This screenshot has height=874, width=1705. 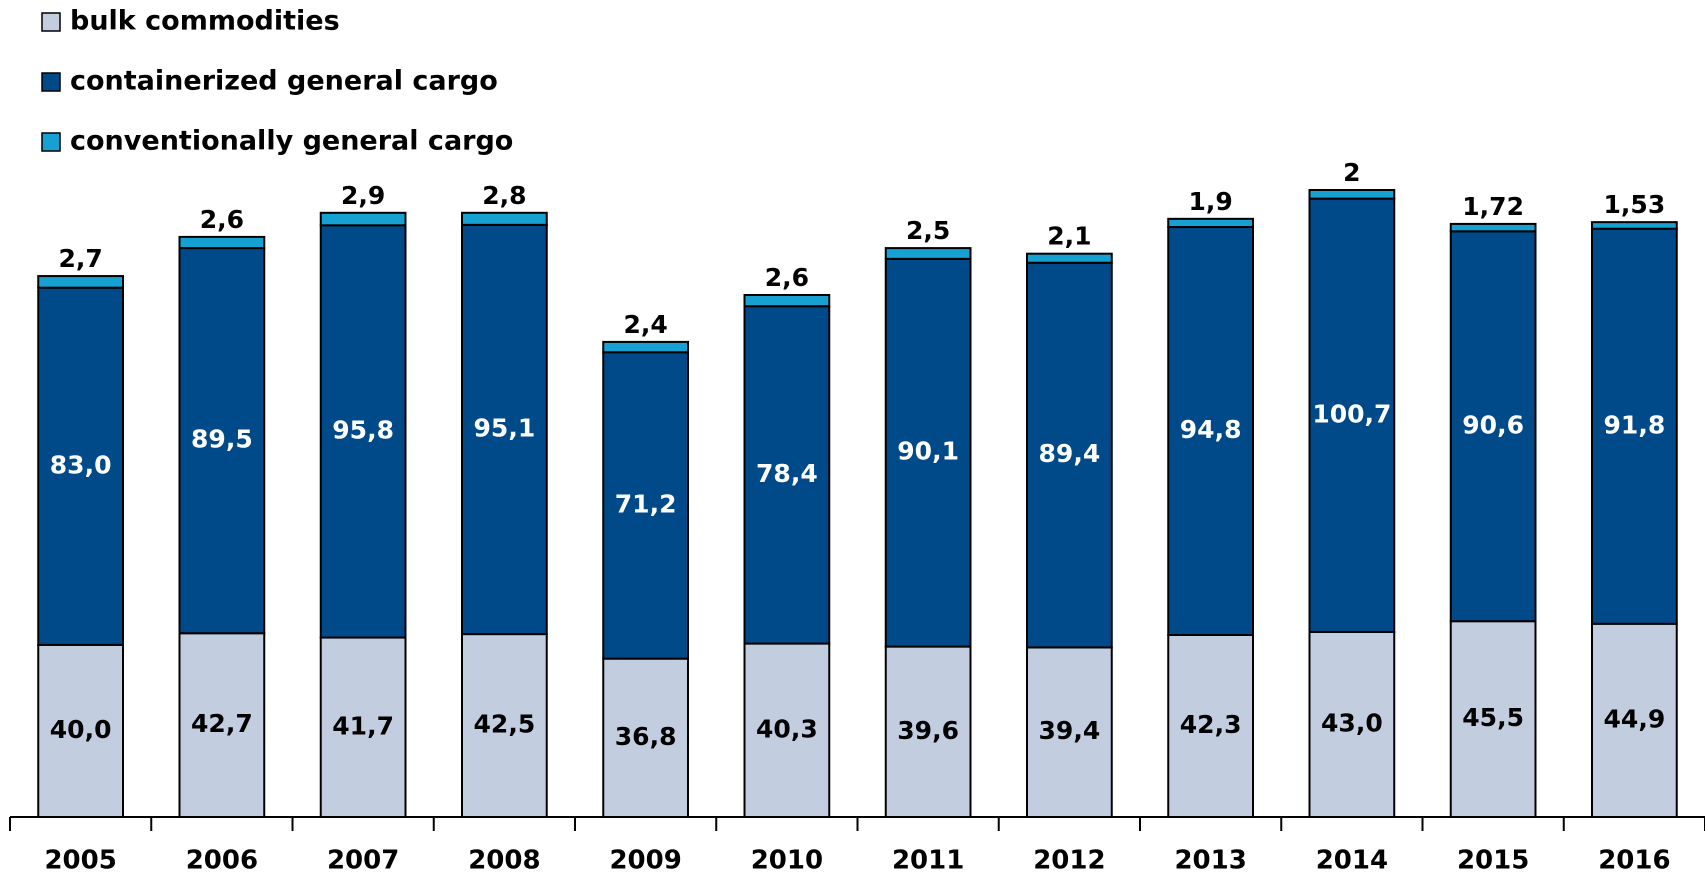 I want to click on value-label: 2, so click(x=1351, y=172).